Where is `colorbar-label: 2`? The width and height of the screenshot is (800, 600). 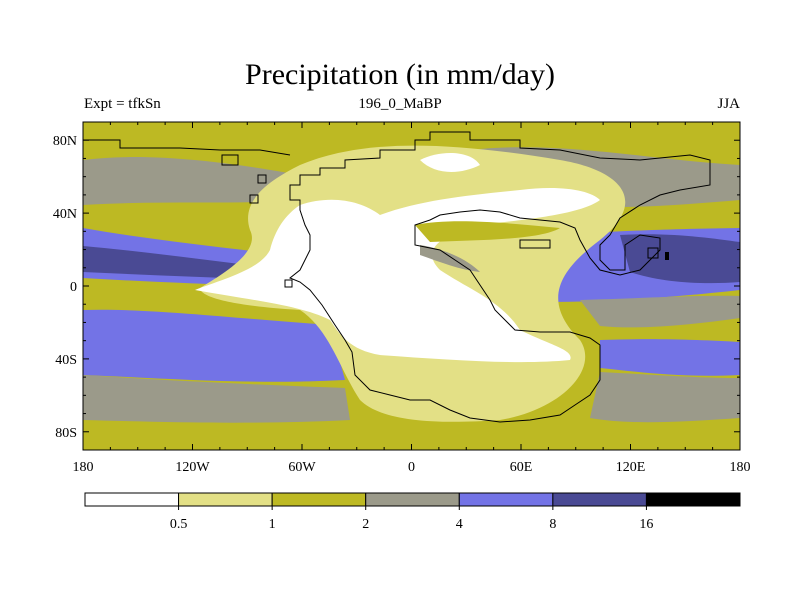
colorbar-label: 2 is located at coordinates (365, 524).